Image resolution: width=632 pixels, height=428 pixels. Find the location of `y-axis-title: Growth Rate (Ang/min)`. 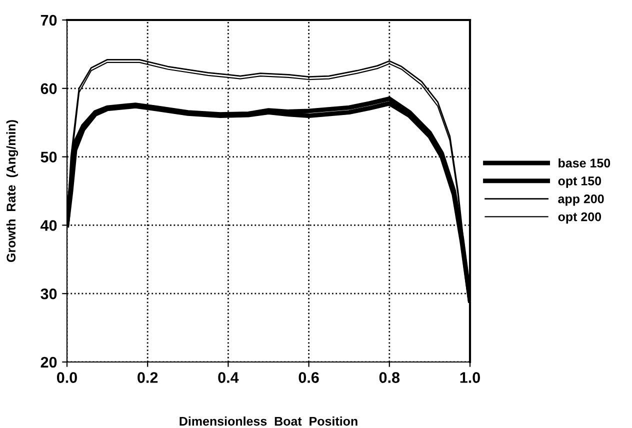

y-axis-title: Growth Rate (Ang/min) is located at coordinates (12, 191).